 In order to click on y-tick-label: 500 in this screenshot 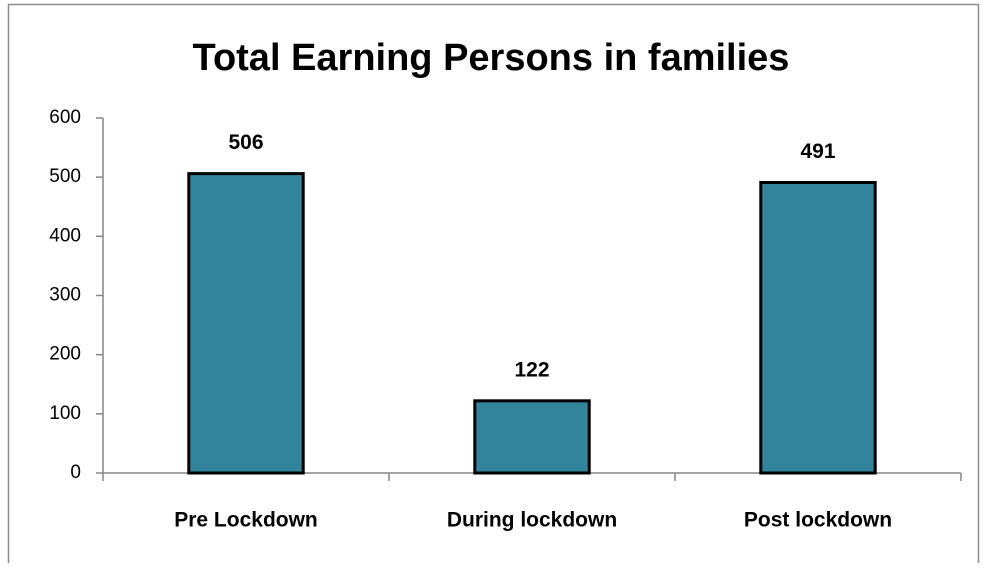, I will do `click(65, 176)`.